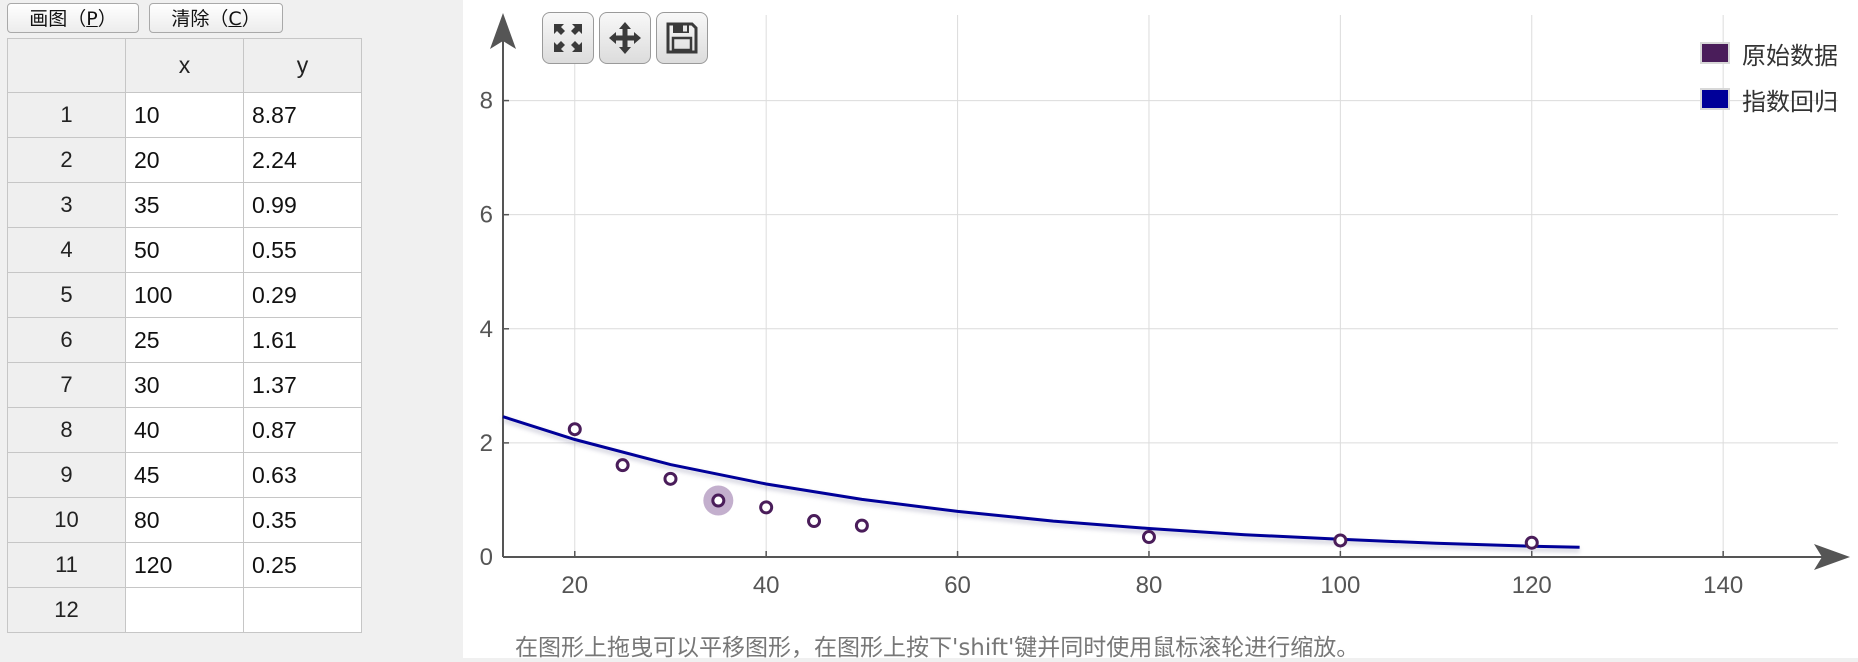 Image resolution: width=1858 pixels, height=662 pixels. I want to click on x-cell: 35, so click(184, 205).